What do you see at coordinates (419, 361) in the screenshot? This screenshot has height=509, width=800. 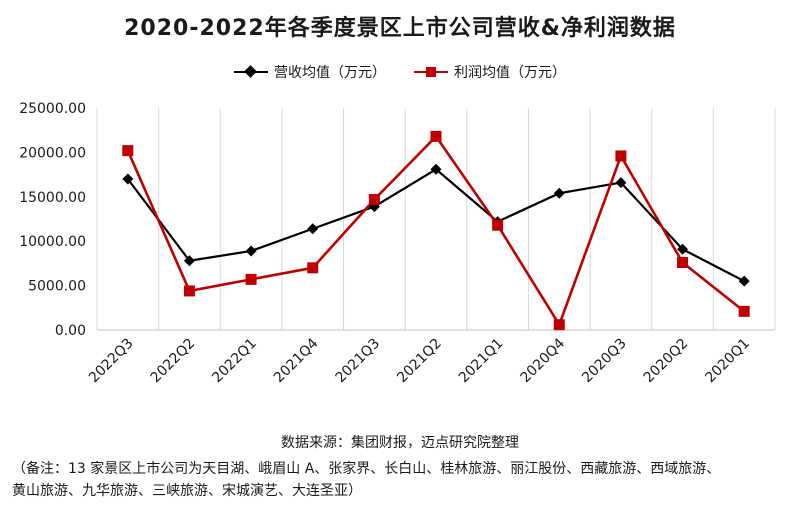 I see `x-tick-label: 2021Q2` at bounding box center [419, 361].